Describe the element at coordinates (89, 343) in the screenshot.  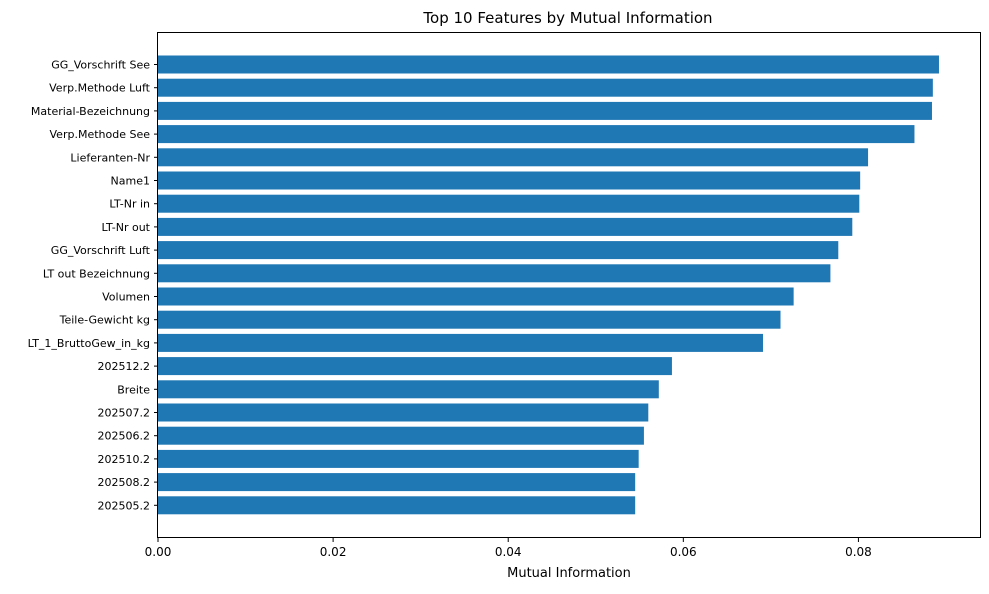
I see `y-tick-label: LT_1_BruttoGew_in_kg` at that location.